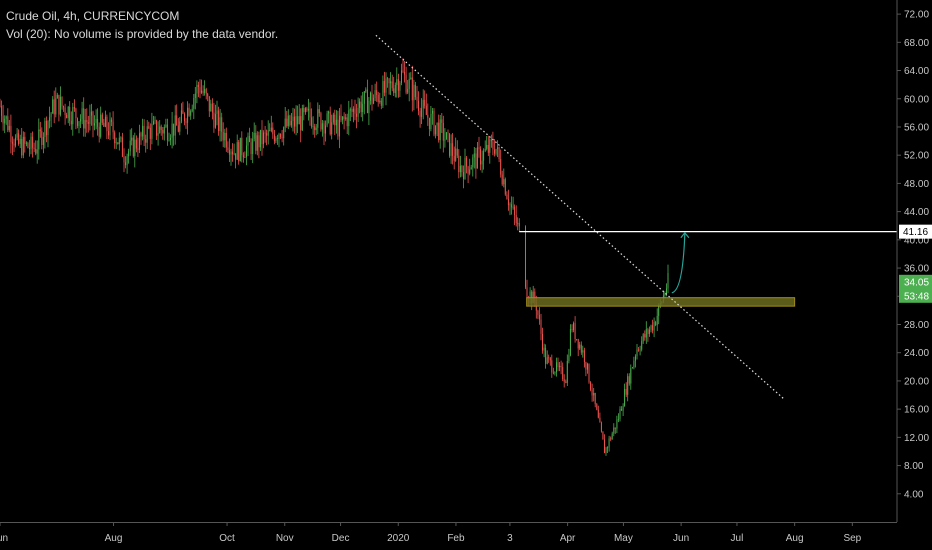 This screenshot has height=550, width=932. I want to click on projection-arrow, so click(678, 263).